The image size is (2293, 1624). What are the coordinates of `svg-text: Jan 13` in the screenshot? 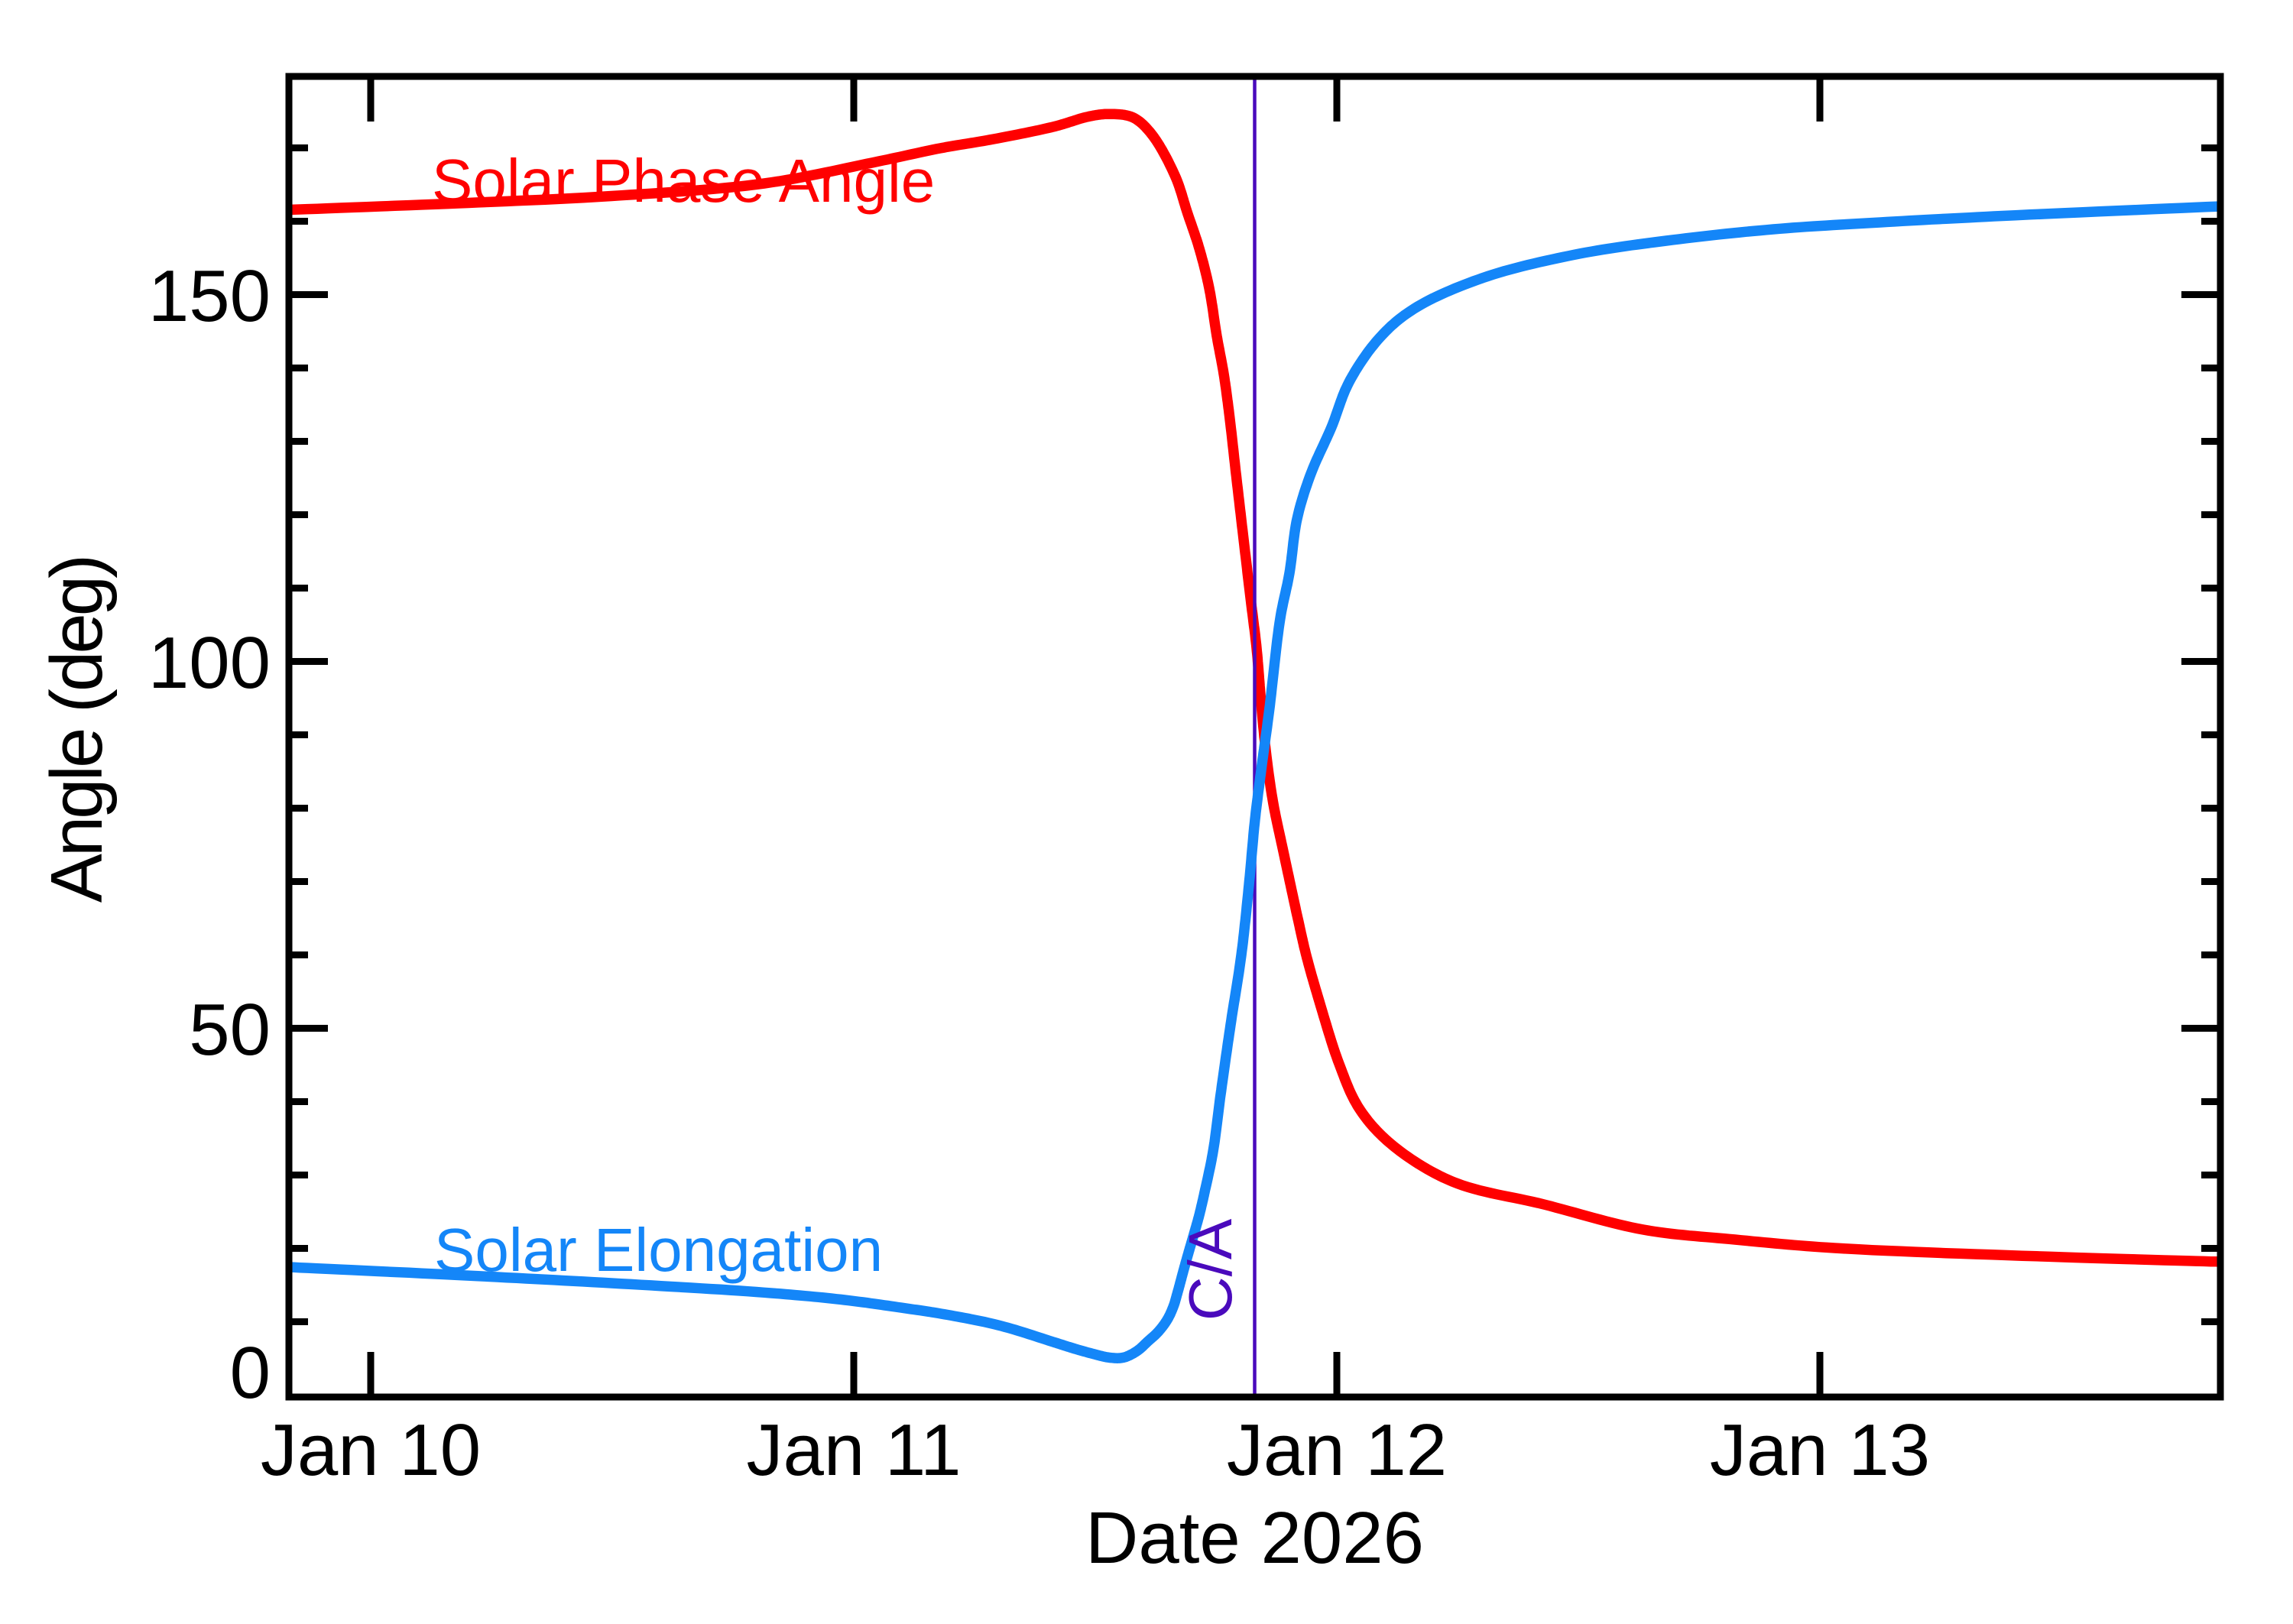 It's located at (1820, 1450).